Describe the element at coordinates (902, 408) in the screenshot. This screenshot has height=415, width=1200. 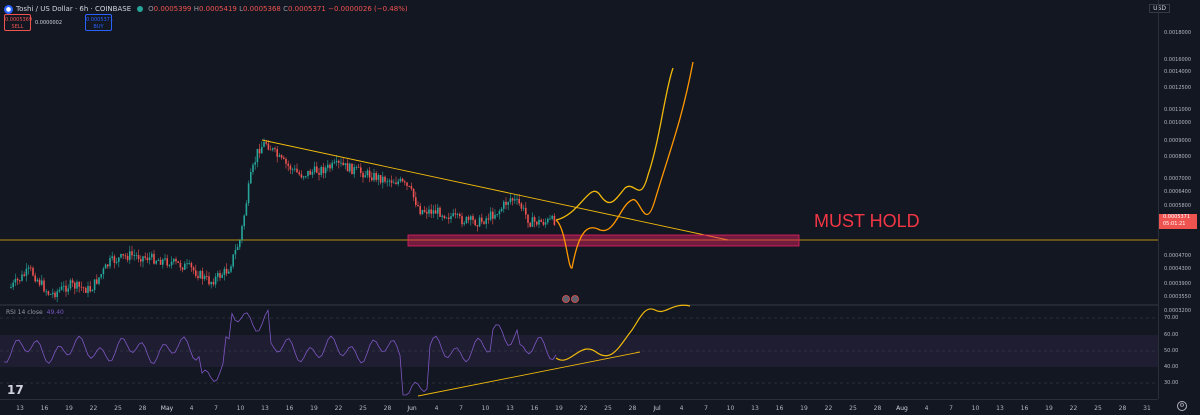
I see `time-tick: Aug` at that location.